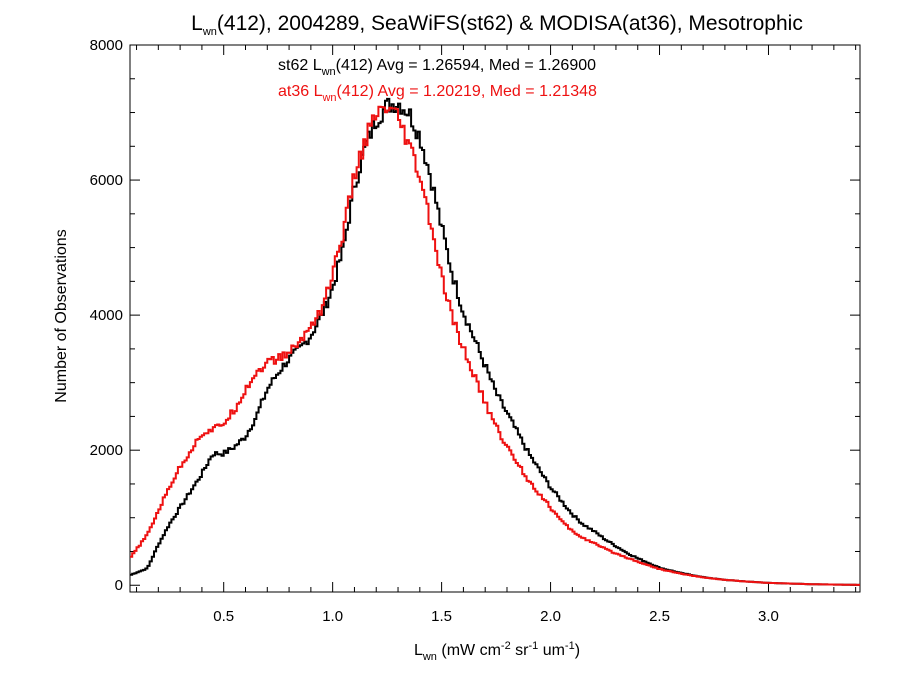  Describe the element at coordinates (61, 315) in the screenshot. I see `y-axis-label: Number of Observations` at that location.